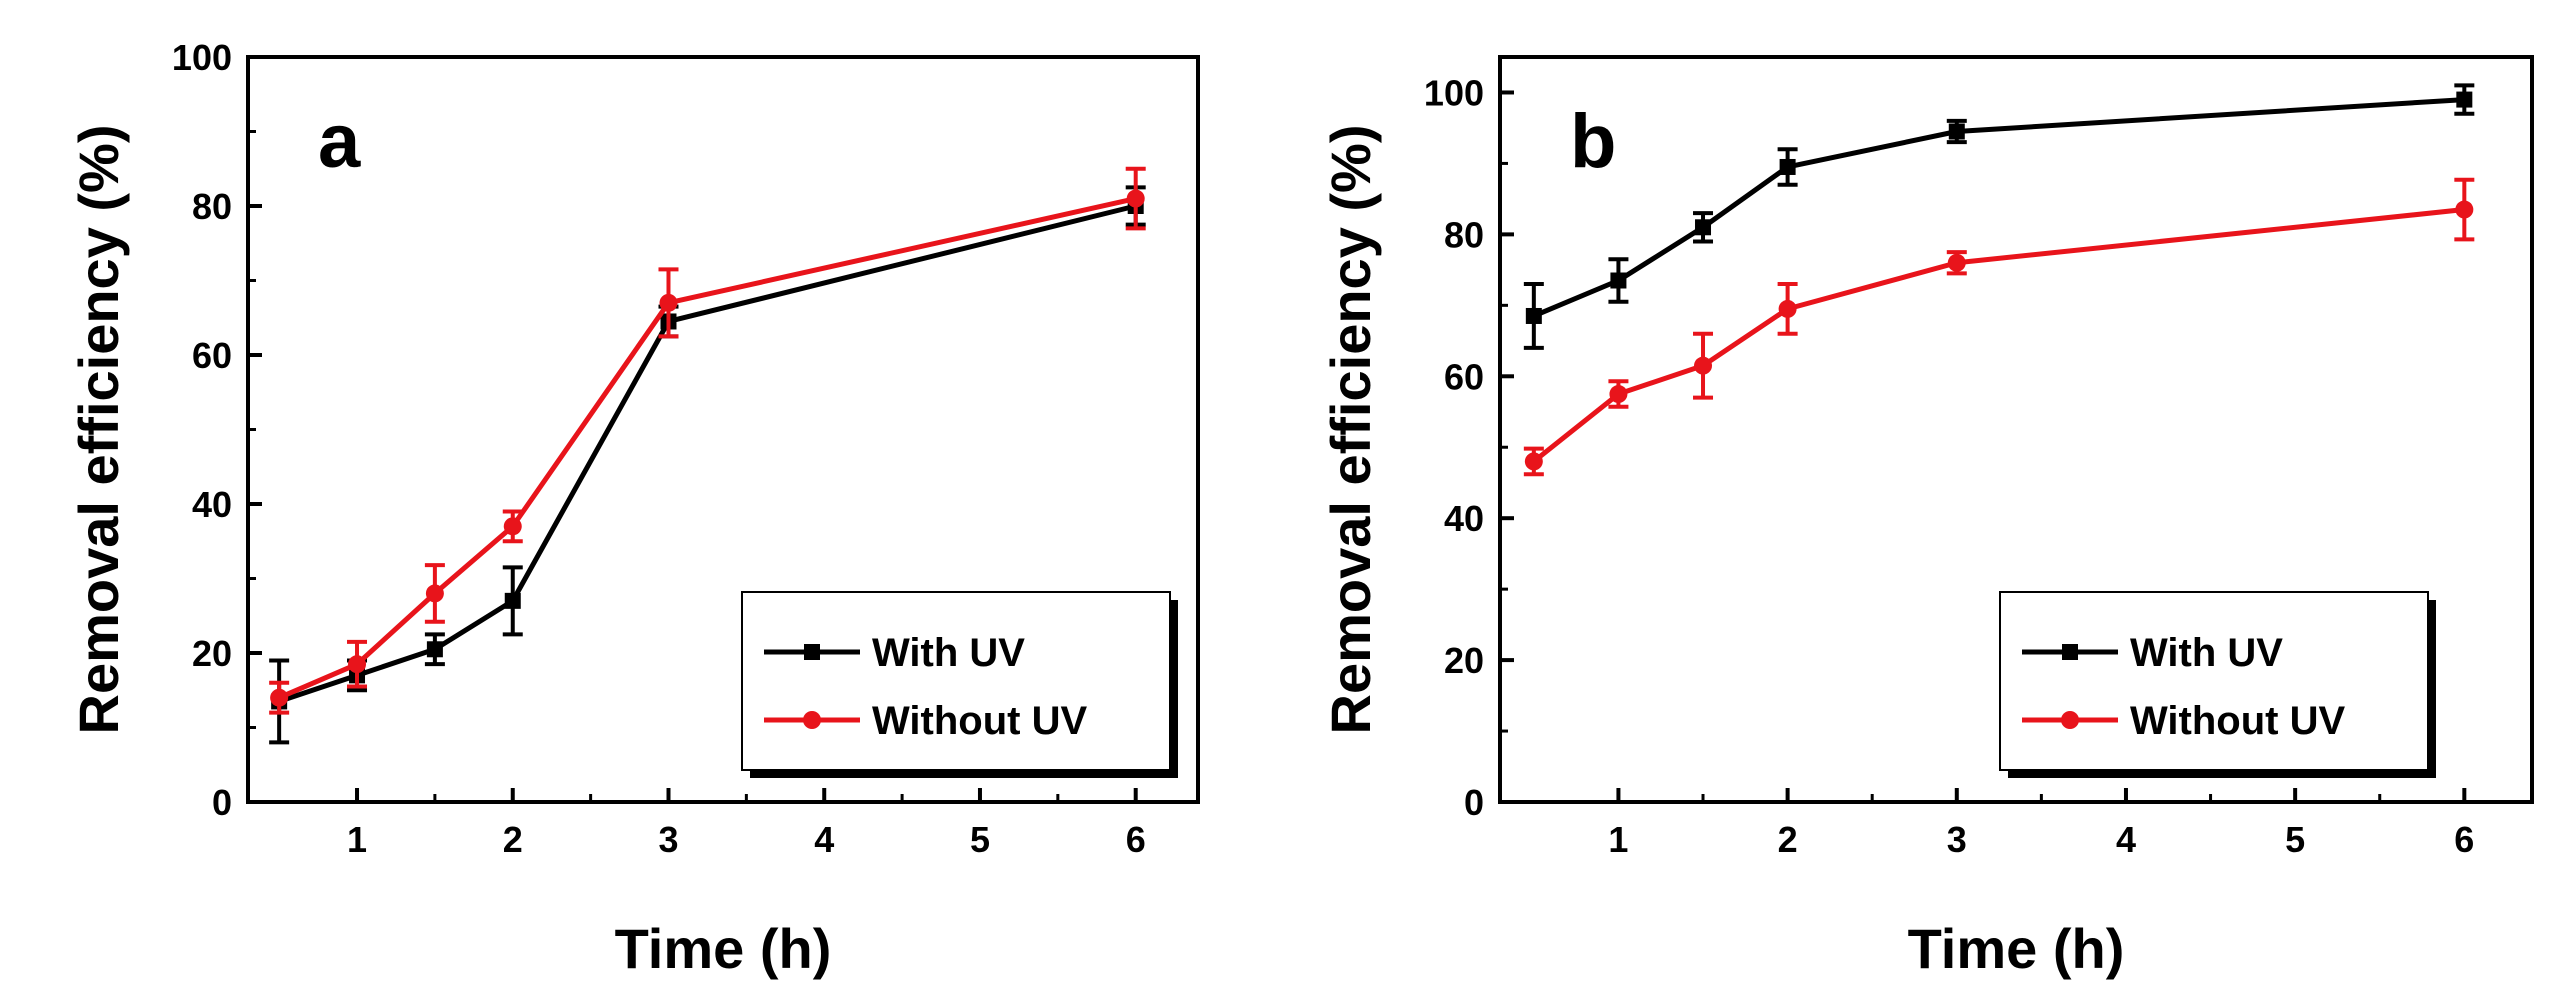 Image resolution: width=2568 pixels, height=1000 pixels. I want to click on series-without-uv, so click(1999, 327).